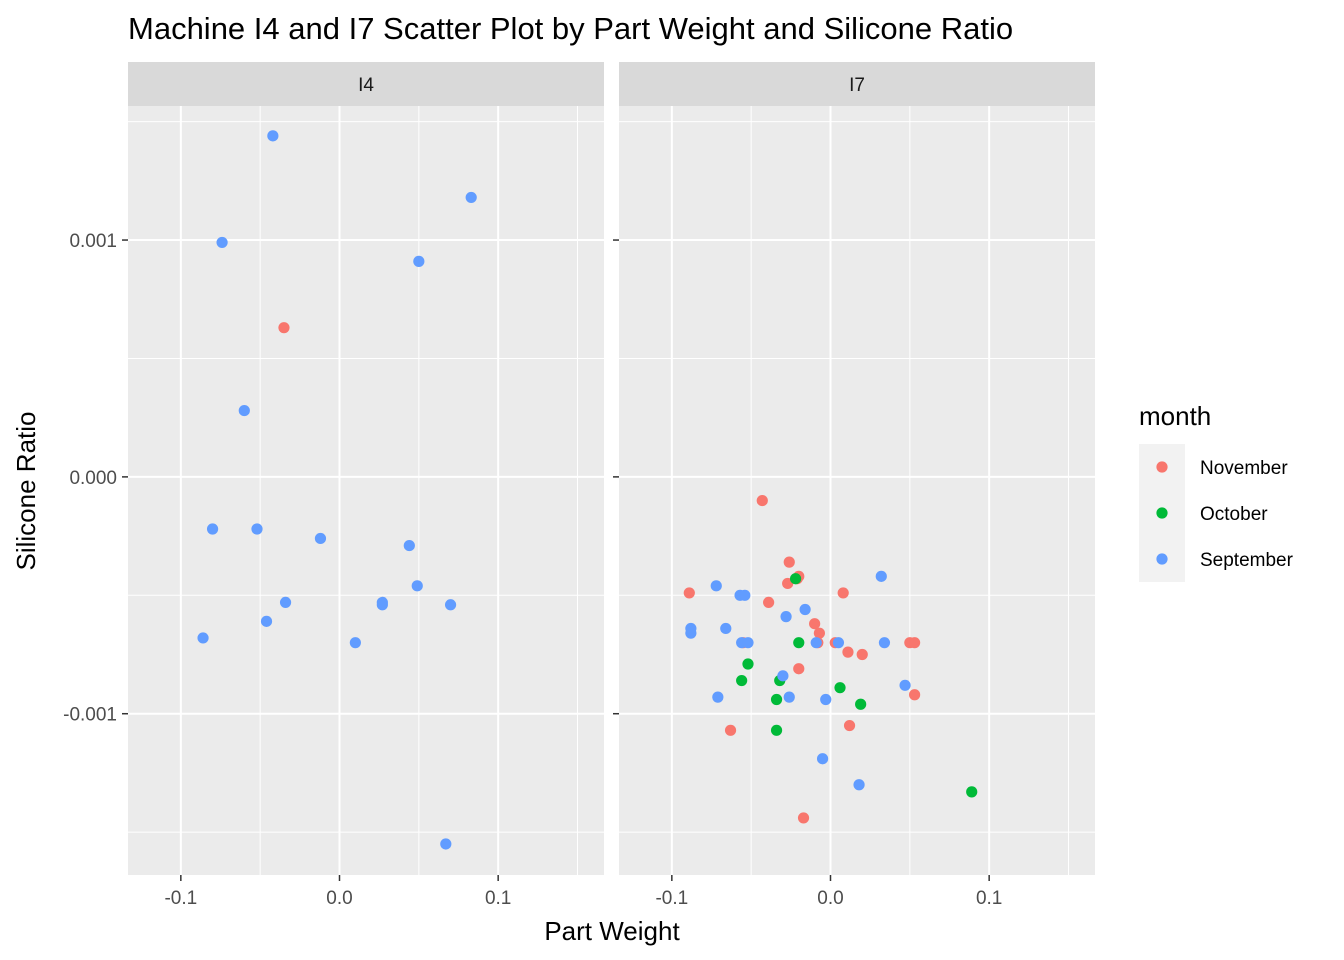 The height and width of the screenshot is (960, 1344). Describe the element at coordinates (93, 478) in the screenshot. I see `y-tick-label: 0.000` at that location.